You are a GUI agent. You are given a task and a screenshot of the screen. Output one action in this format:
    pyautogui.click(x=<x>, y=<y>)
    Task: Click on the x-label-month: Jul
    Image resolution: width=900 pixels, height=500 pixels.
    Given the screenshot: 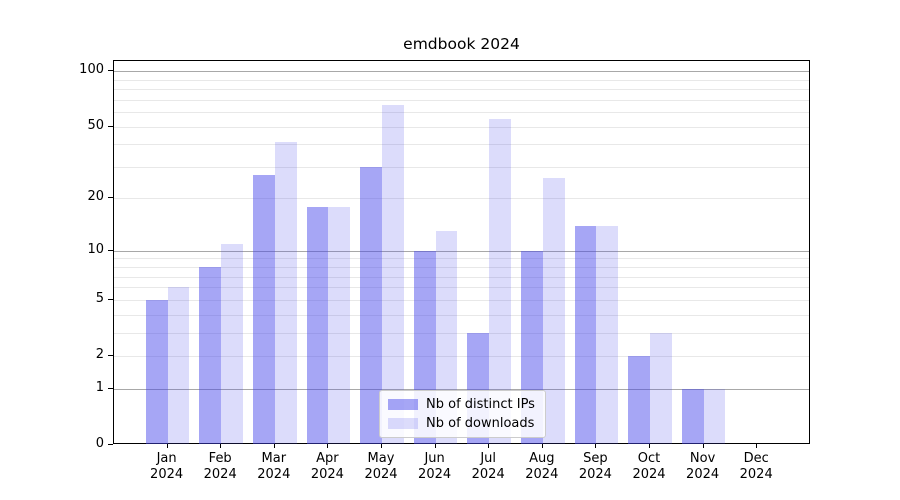 What is the action you would take?
    pyautogui.click(x=488, y=458)
    